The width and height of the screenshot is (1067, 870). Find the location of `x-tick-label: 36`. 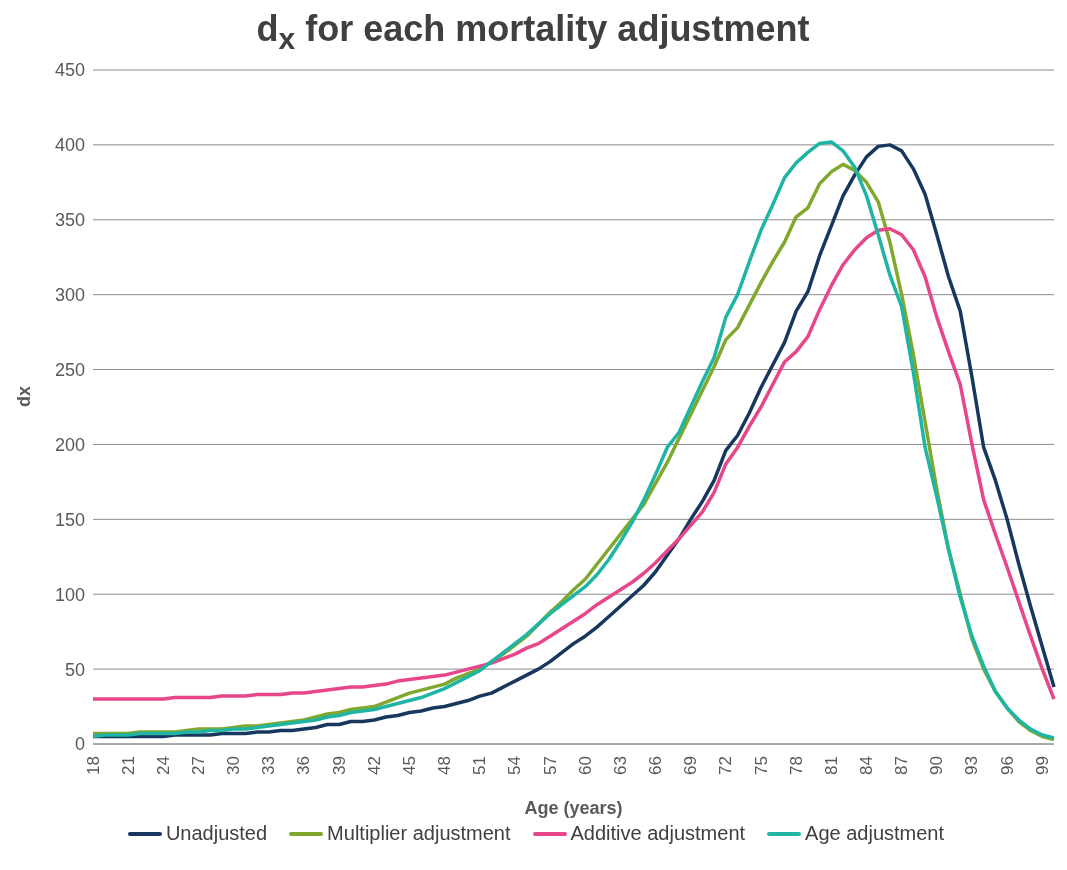

x-tick-label: 36 is located at coordinates (304, 765).